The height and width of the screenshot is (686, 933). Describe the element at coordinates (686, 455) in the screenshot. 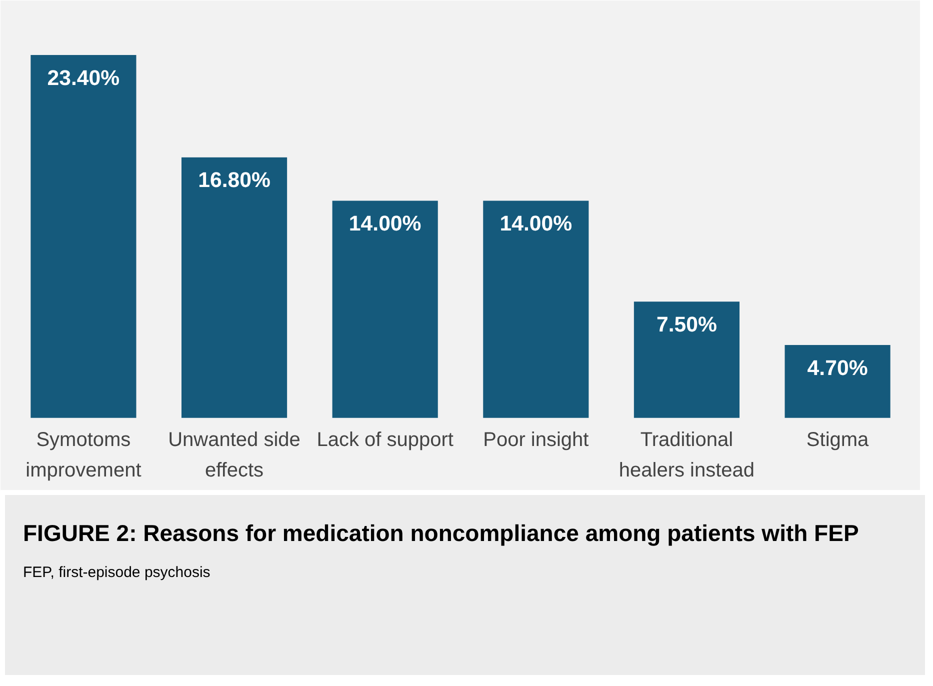

I see `x-tick-label: Traditional healers instead` at that location.